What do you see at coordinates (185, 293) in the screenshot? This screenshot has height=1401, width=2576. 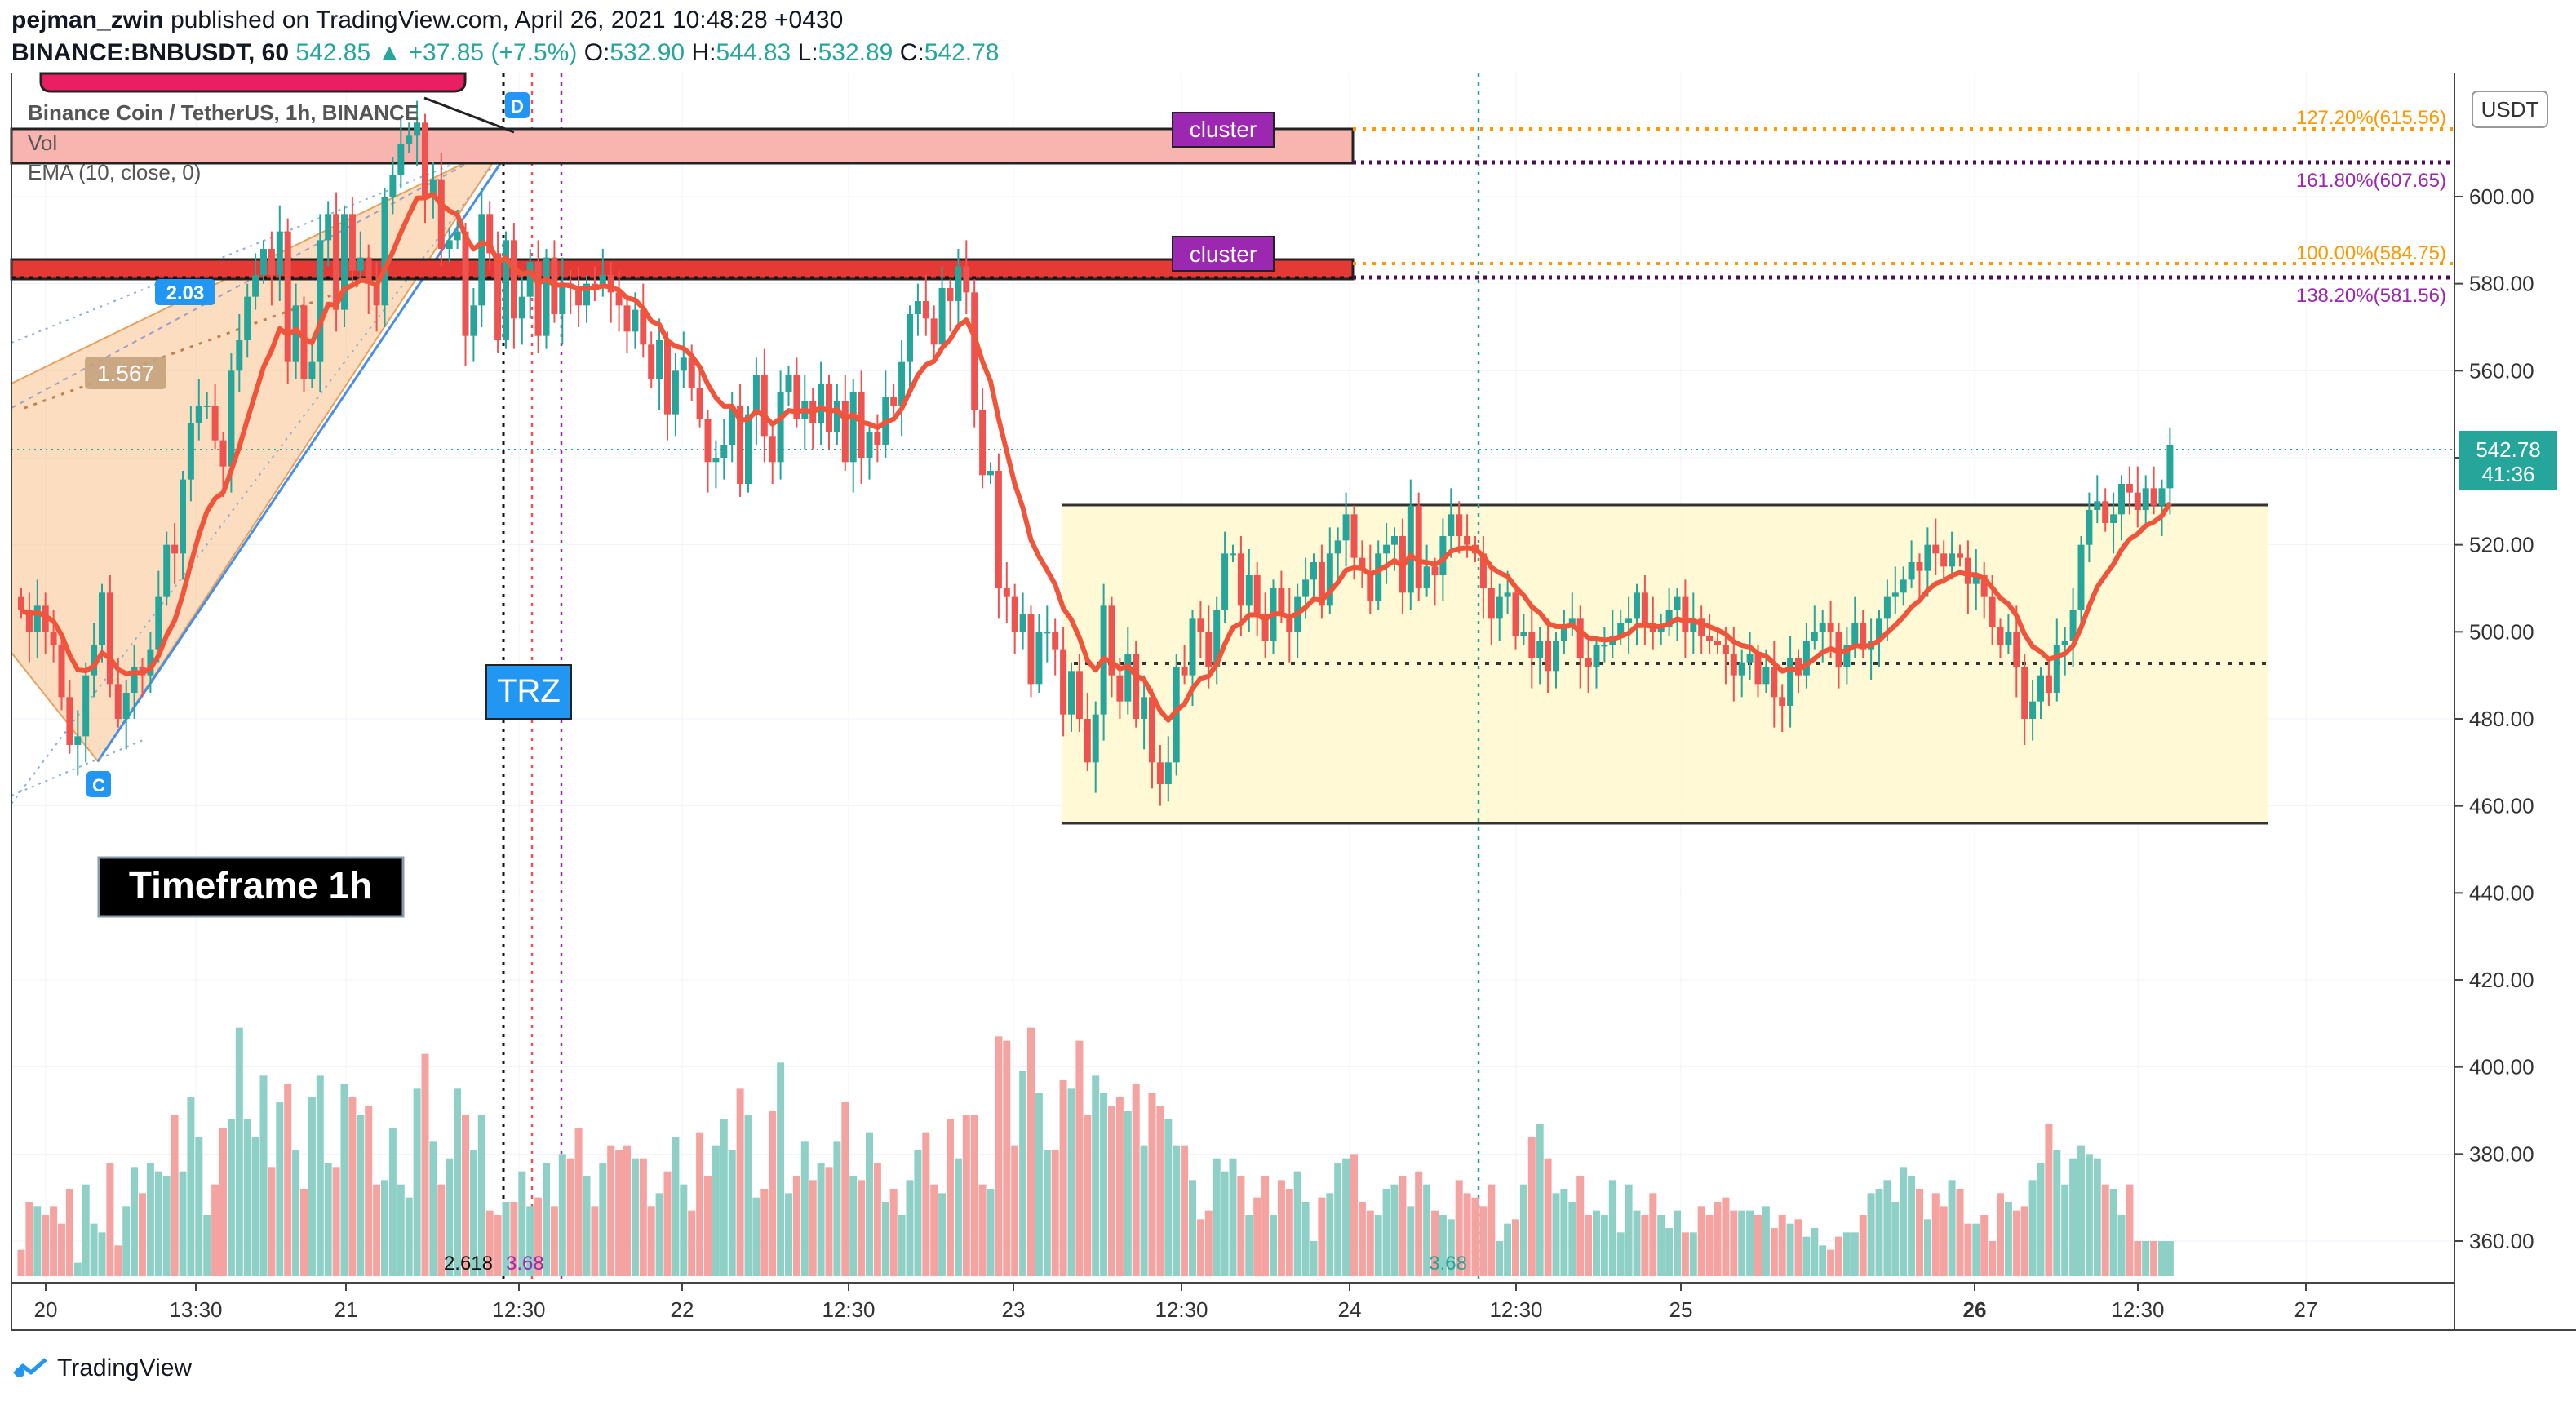 I see `ratio-203: 2.03` at bounding box center [185, 293].